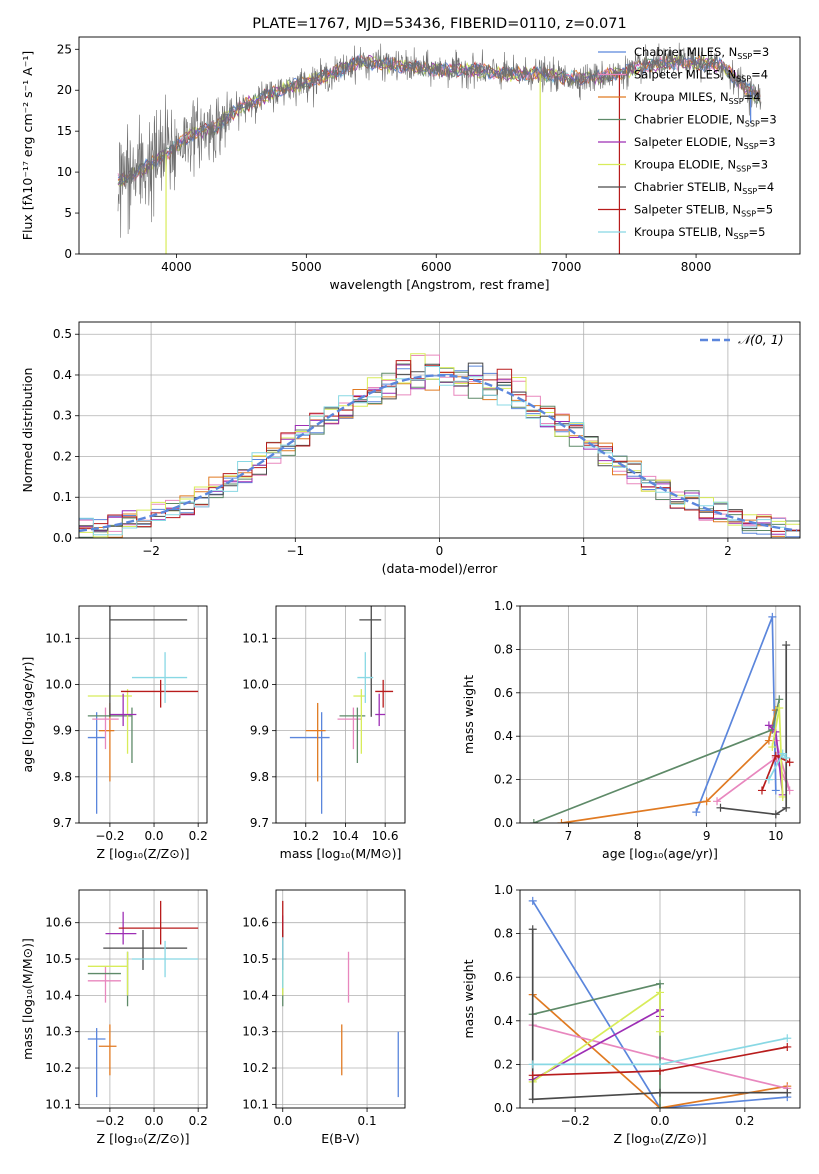 The height and width of the screenshot is (1174, 819). I want to click on x-axis-label: E(B-V), so click(340, 1138).